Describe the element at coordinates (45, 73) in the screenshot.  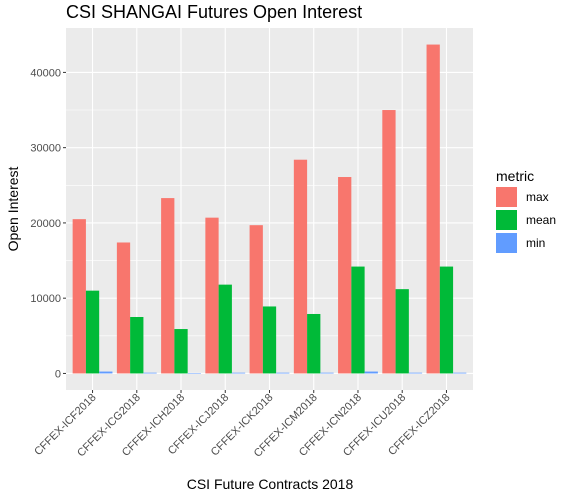
I see `y-tick-label: 40000` at that location.